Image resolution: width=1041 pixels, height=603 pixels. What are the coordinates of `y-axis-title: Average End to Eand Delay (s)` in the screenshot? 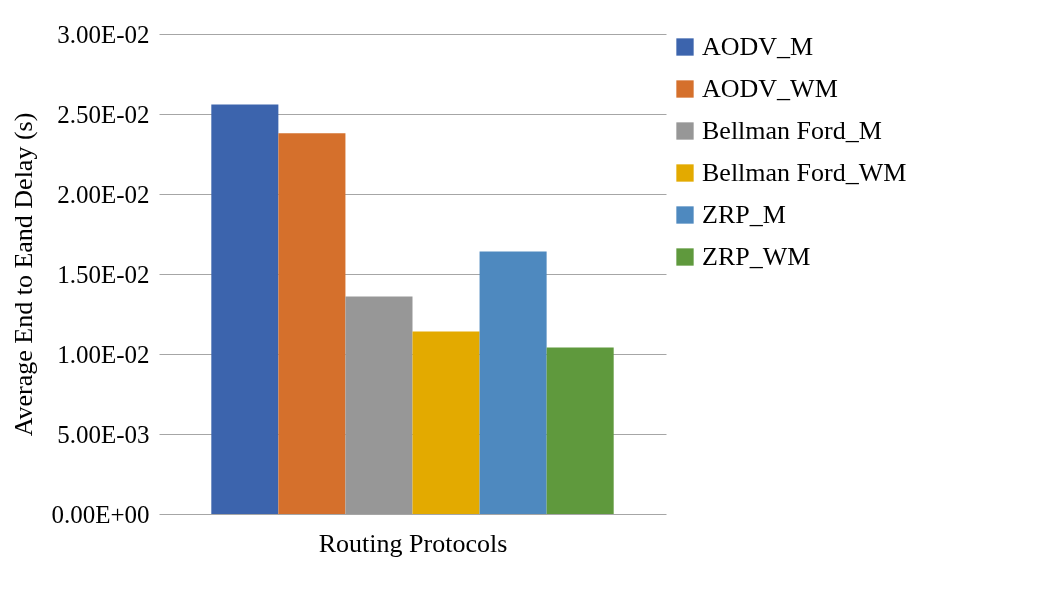 It's located at (24, 274).